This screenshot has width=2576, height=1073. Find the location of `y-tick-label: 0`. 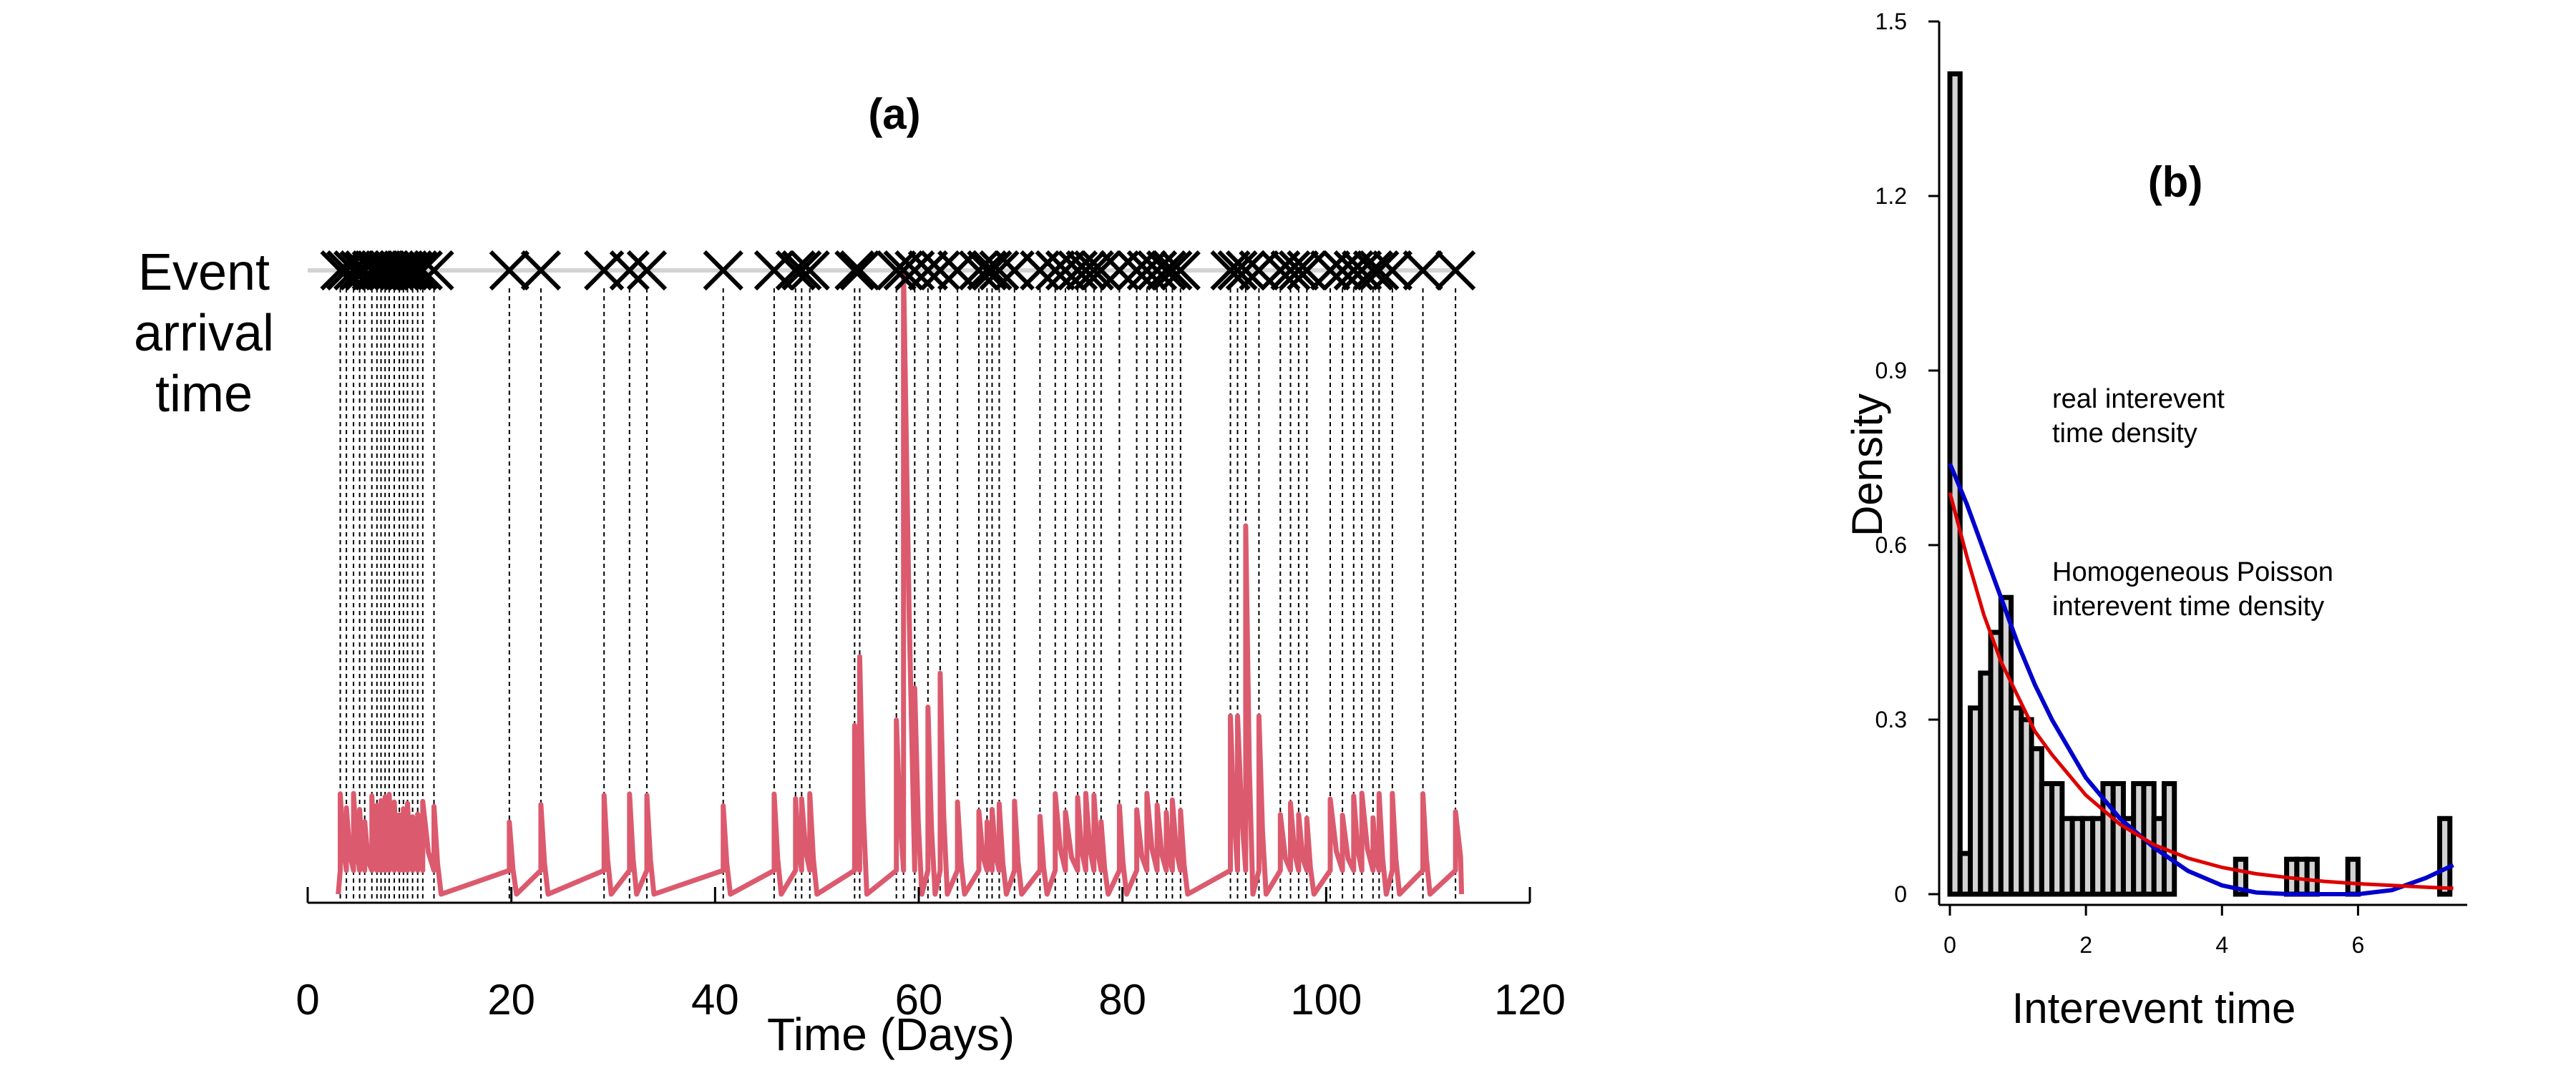

y-tick-label: 0 is located at coordinates (1900, 894).